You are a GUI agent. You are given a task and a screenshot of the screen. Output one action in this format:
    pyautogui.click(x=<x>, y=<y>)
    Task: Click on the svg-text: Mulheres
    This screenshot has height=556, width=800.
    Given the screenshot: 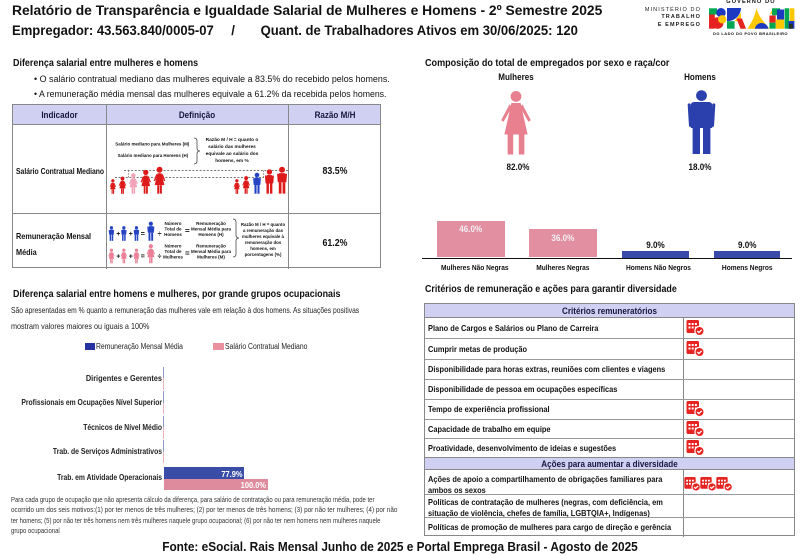 What is the action you would take?
    pyautogui.click(x=173, y=257)
    